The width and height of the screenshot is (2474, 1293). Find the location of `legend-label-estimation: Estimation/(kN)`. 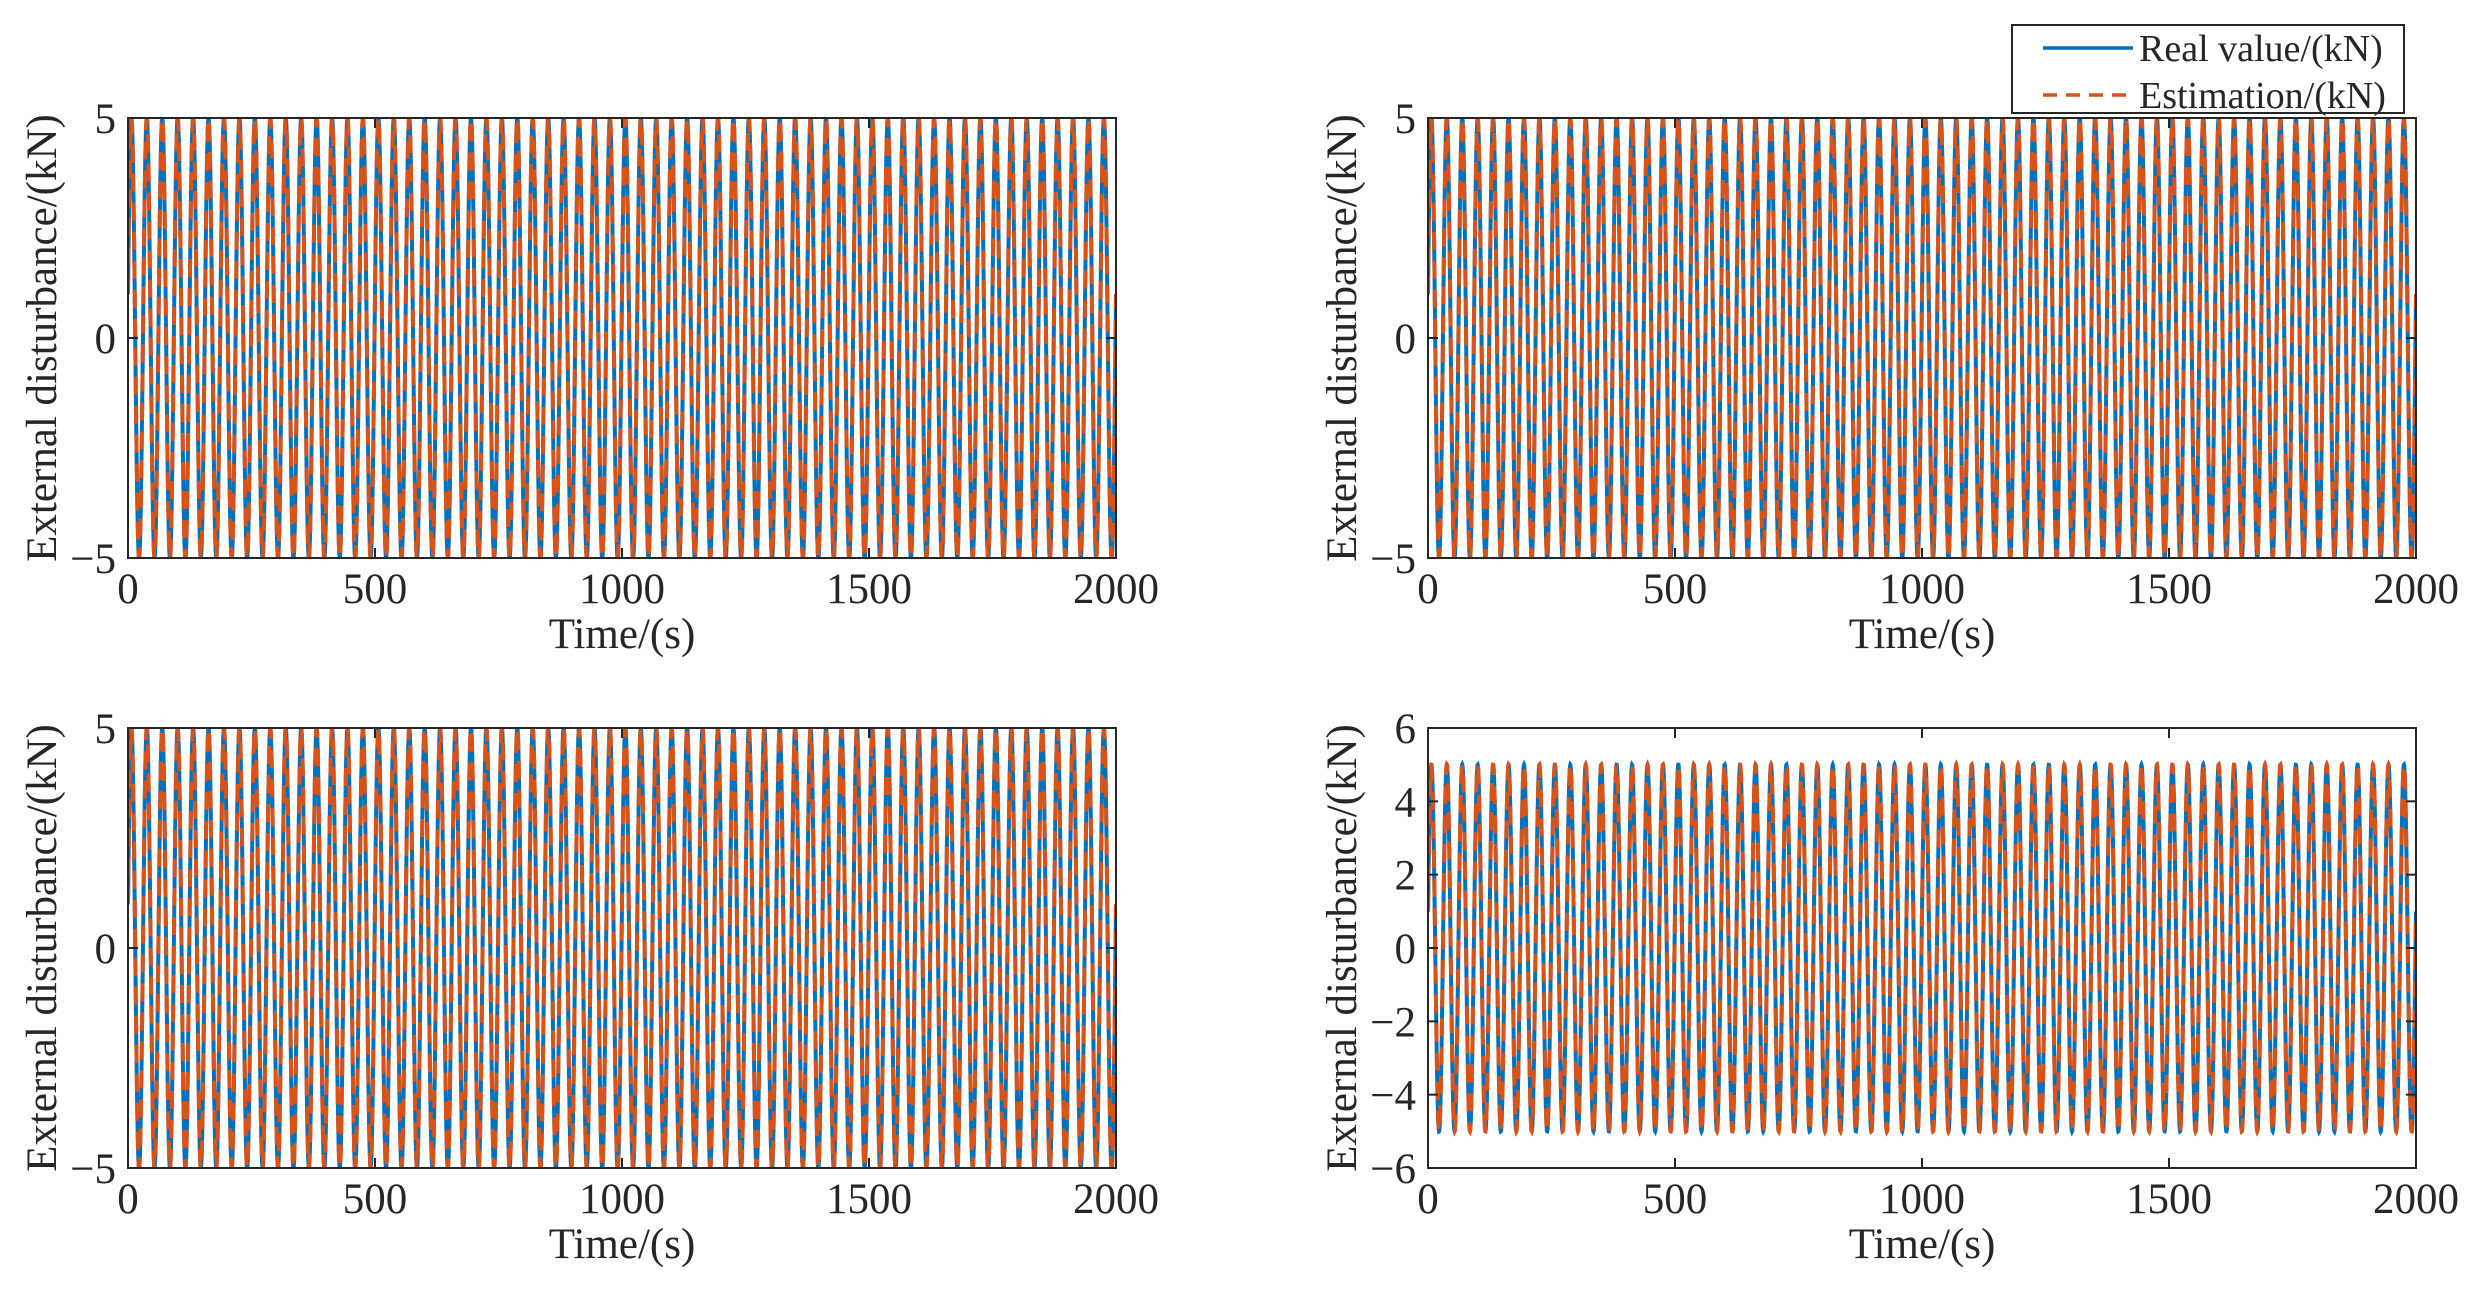

legend-label-estimation: Estimation/(kN) is located at coordinates (2262, 96).